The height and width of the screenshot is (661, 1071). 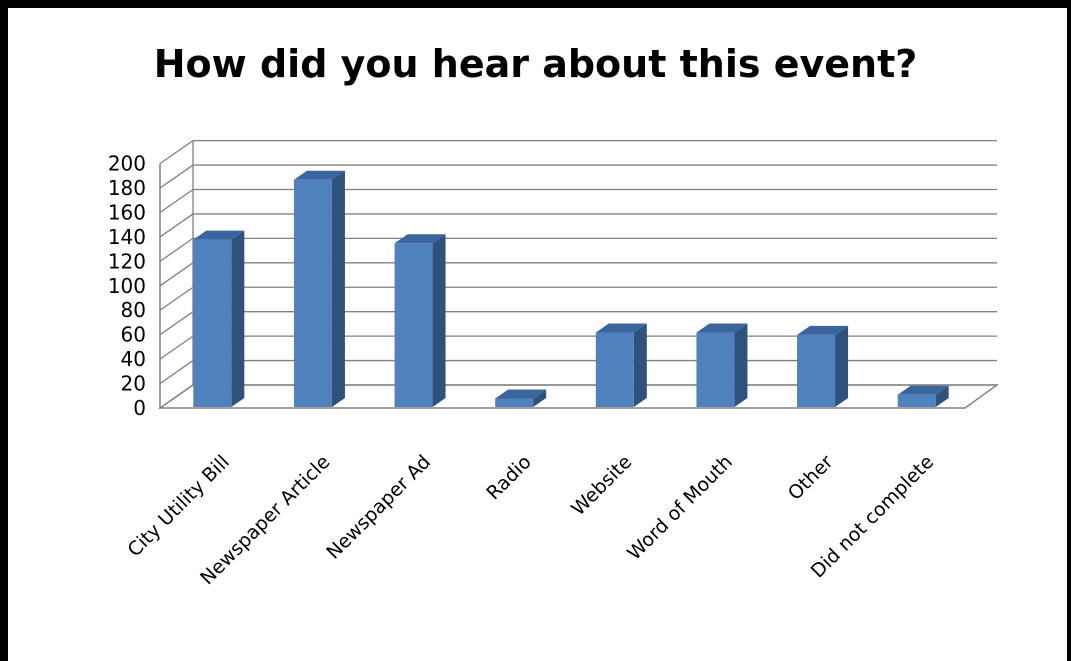 What do you see at coordinates (601, 485) in the screenshot?
I see `x-tick-label: Website` at bounding box center [601, 485].